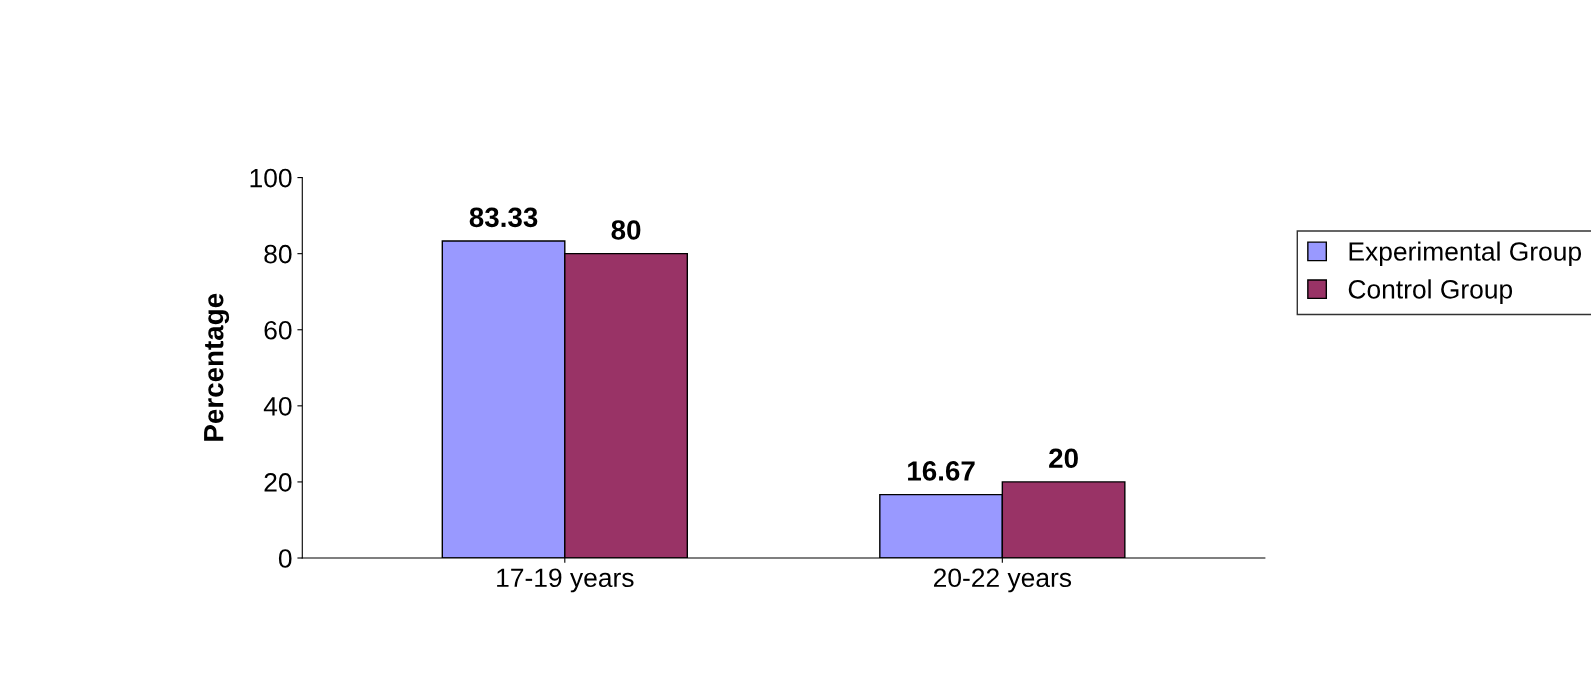  What do you see at coordinates (278, 482) in the screenshot?
I see `y-tick-label: 20` at bounding box center [278, 482].